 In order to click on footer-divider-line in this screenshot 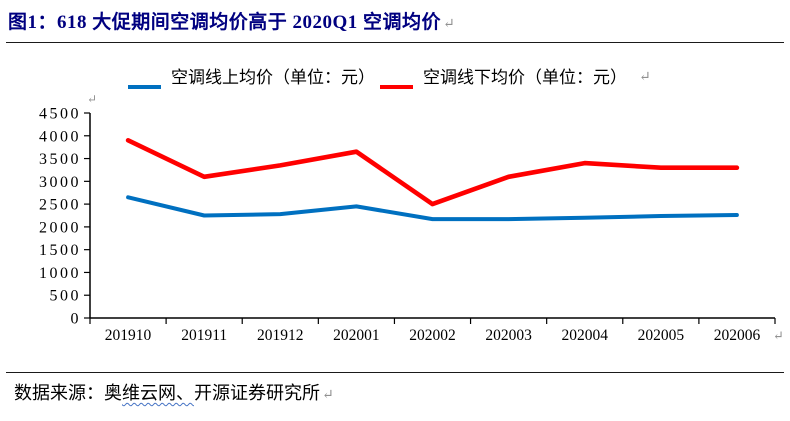, I will do `click(395, 372)`.